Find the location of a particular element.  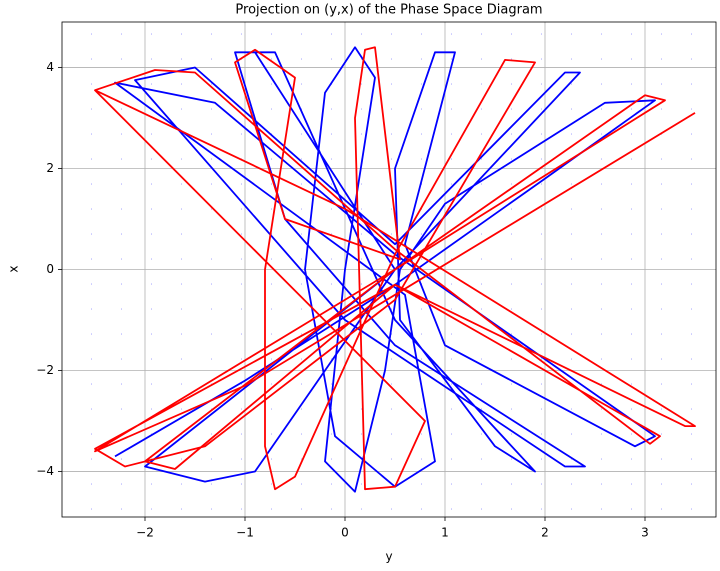

y-tick-label: −4 is located at coordinates (45, 471).